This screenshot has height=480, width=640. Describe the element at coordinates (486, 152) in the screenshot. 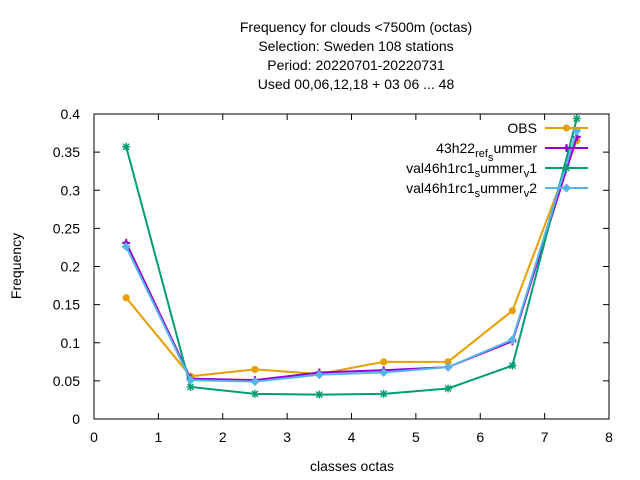

I see `legend-label-2: 43h22refsummer` at that location.